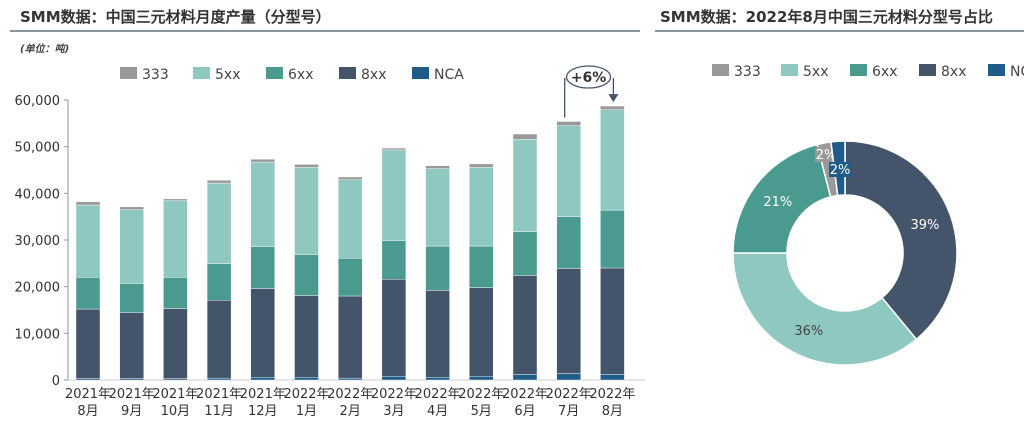 The width and height of the screenshot is (1024, 428). I want to click on x-tick-label: 12月, so click(263, 411).